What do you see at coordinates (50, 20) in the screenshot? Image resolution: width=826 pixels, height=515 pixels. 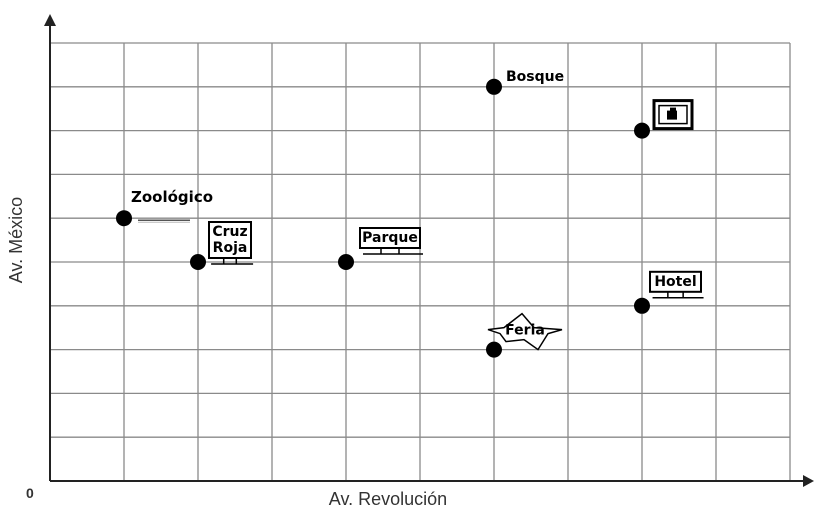 I see `y-axis-arrow` at bounding box center [50, 20].